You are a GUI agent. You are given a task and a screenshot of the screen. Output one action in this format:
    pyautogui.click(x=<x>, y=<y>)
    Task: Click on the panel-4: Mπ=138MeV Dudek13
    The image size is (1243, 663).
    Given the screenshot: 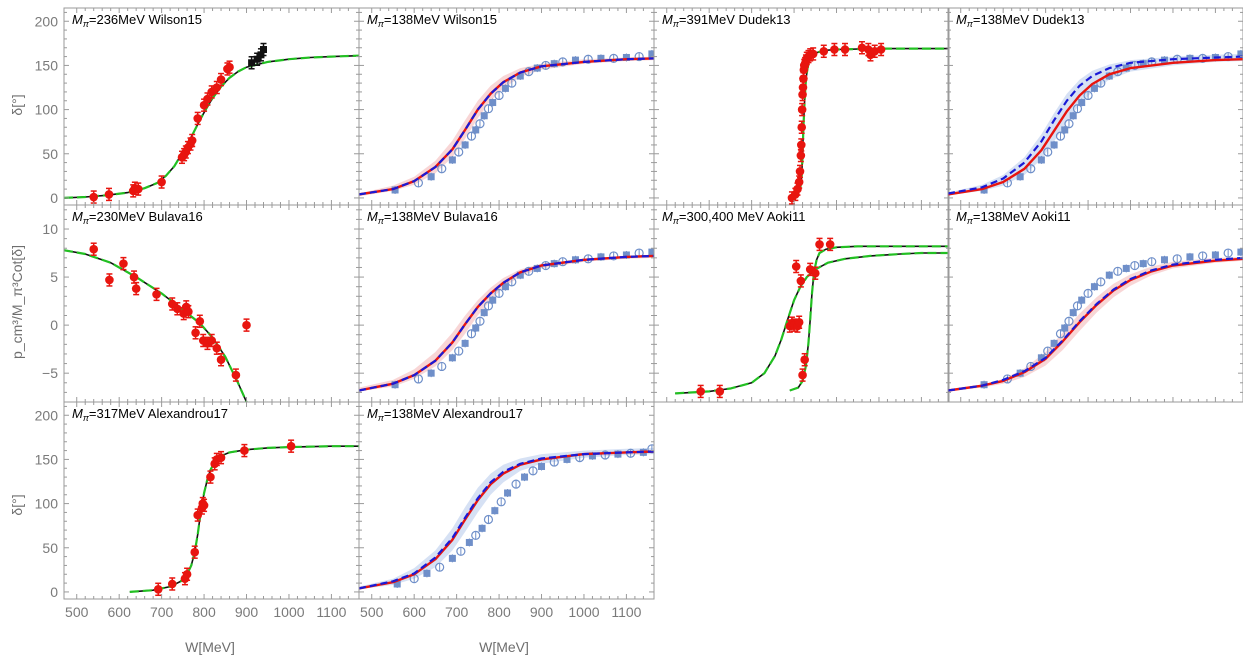 What is the action you would take?
    pyautogui.click(x=1095, y=106)
    